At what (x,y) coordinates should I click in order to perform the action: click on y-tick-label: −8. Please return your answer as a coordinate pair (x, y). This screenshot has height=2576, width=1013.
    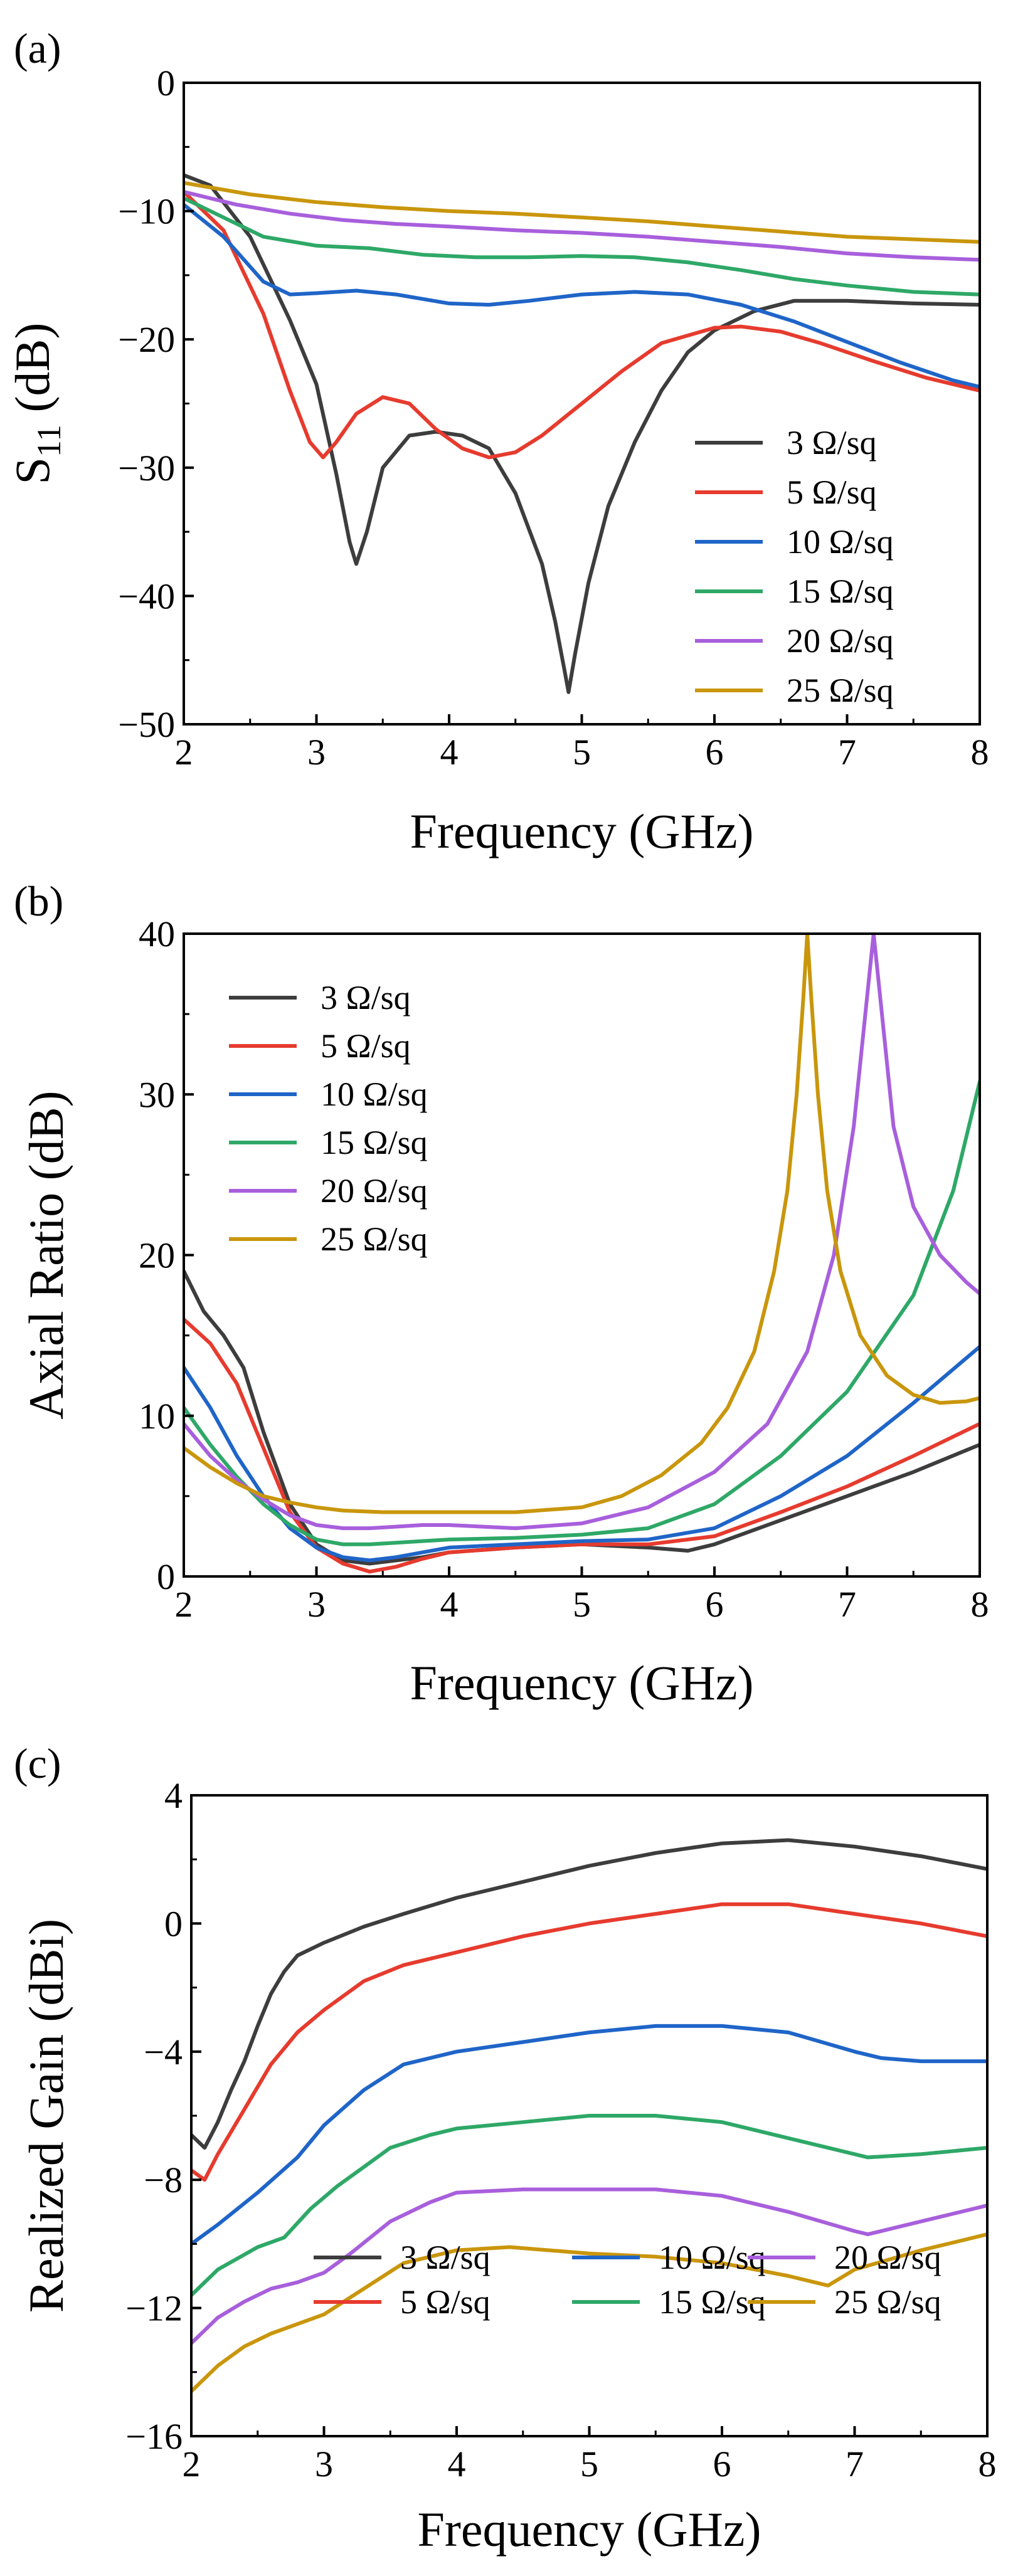
    Looking at the image, I should click on (163, 2180).